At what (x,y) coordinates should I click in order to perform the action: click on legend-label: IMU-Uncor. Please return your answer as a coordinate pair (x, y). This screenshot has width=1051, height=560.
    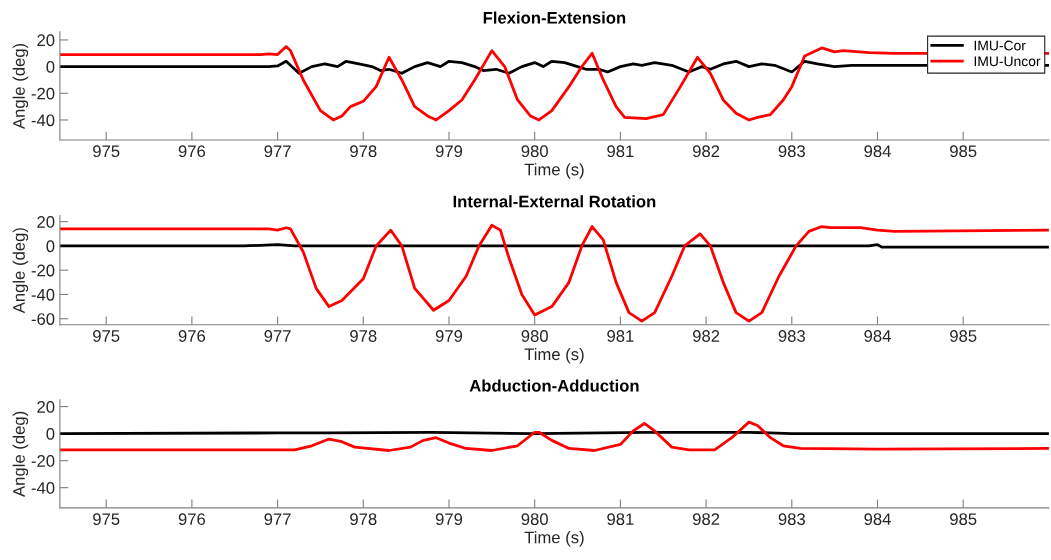
    Looking at the image, I should click on (1007, 61).